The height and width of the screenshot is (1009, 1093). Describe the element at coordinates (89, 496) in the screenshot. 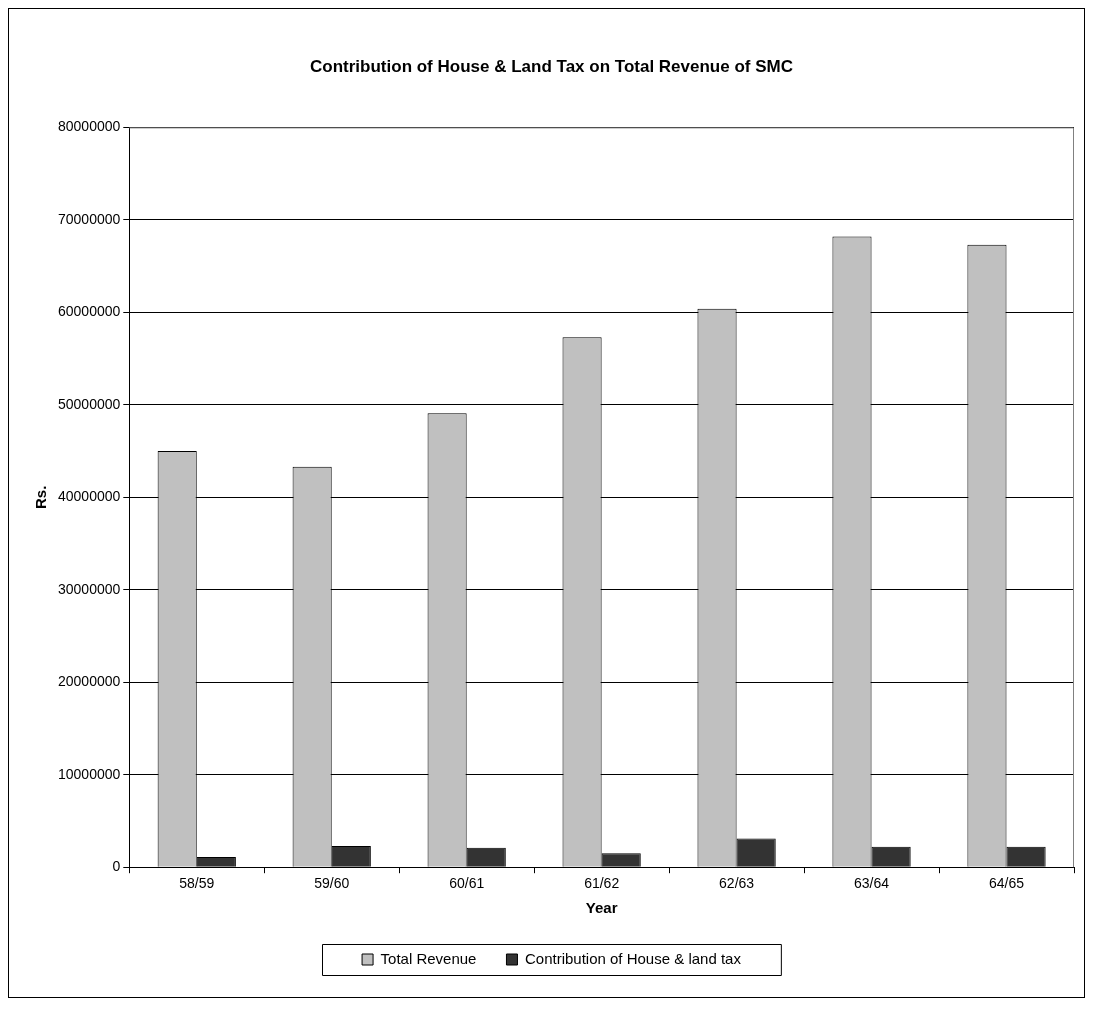

I see `y-tick-label: 40000000` at that location.